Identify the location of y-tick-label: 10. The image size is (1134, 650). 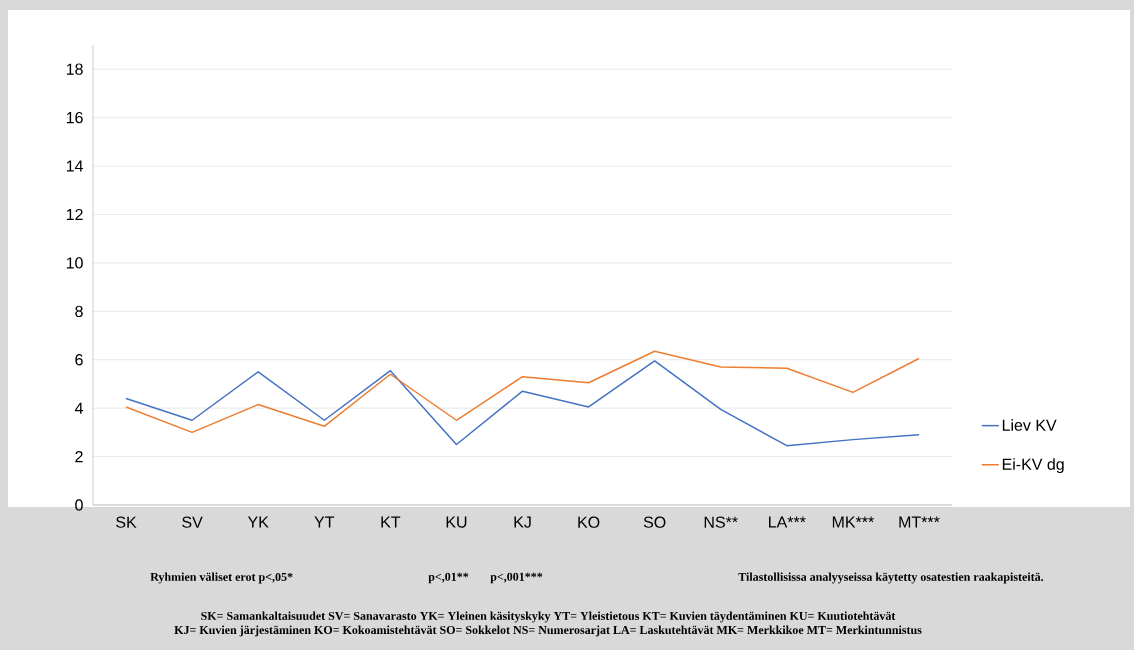
(74, 263).